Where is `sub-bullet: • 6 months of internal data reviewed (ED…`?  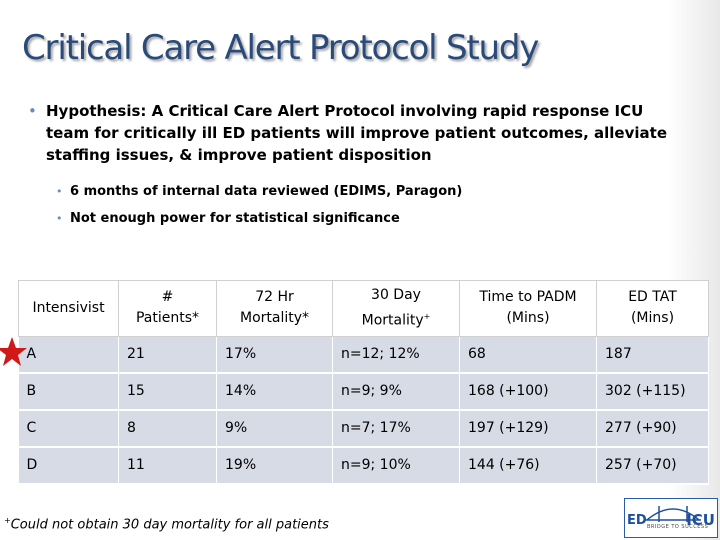
sub-bullet: • 6 months of internal data reviewed (ED… is located at coordinates (348, 191).